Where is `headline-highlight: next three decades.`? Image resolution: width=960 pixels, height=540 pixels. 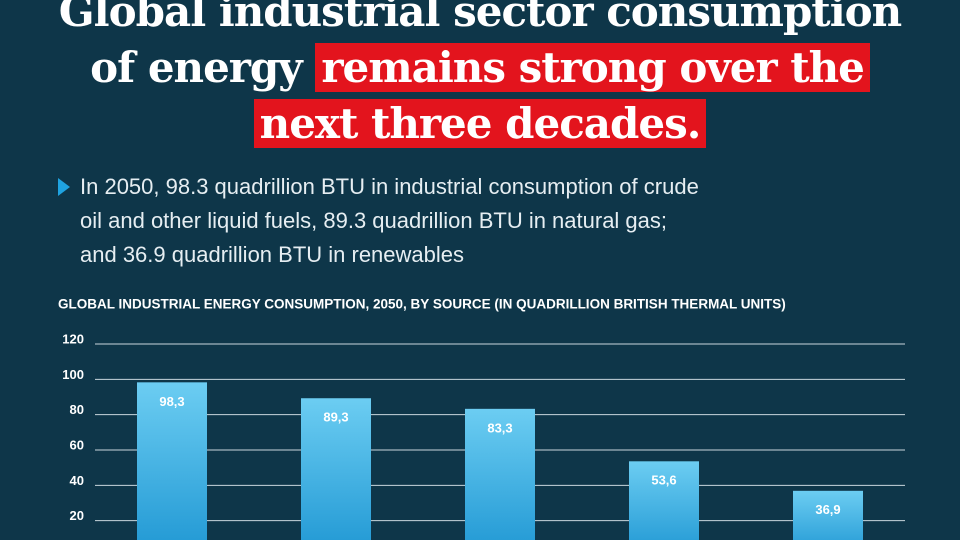 headline-highlight: next three decades. is located at coordinates (480, 123).